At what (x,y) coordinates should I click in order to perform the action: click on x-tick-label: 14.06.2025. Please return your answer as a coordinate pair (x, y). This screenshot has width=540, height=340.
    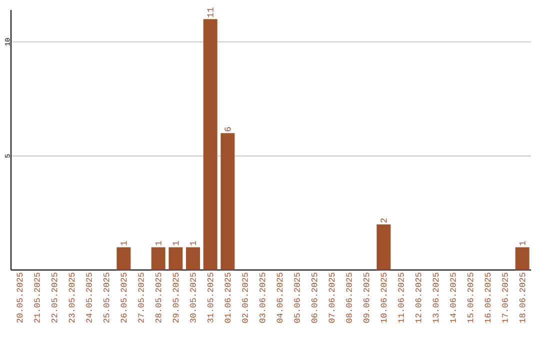
    Looking at the image, I should click on (453, 297).